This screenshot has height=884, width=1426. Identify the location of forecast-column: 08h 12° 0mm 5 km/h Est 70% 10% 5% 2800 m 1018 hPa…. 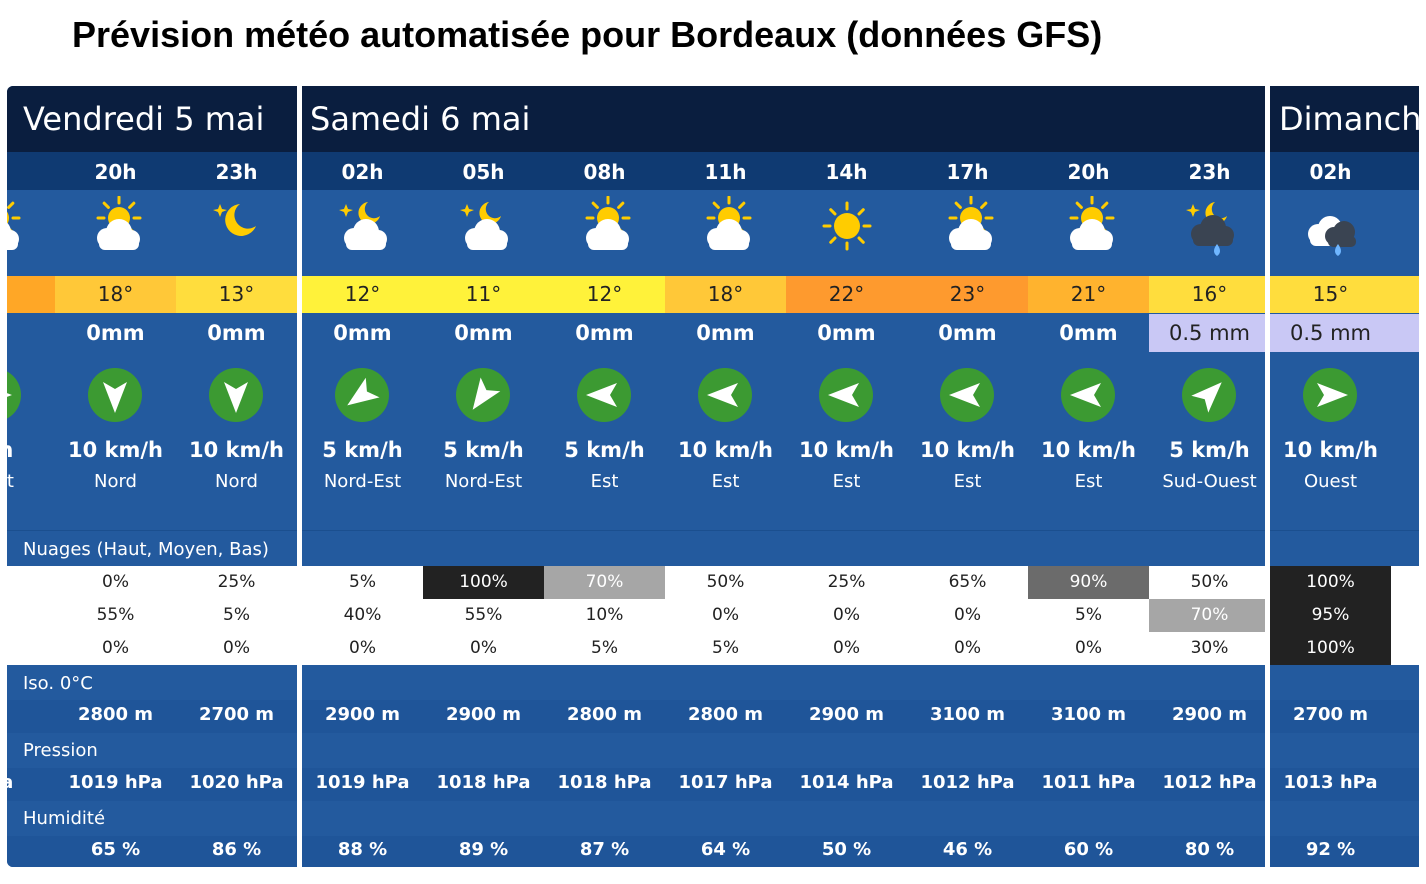
(604, 476).